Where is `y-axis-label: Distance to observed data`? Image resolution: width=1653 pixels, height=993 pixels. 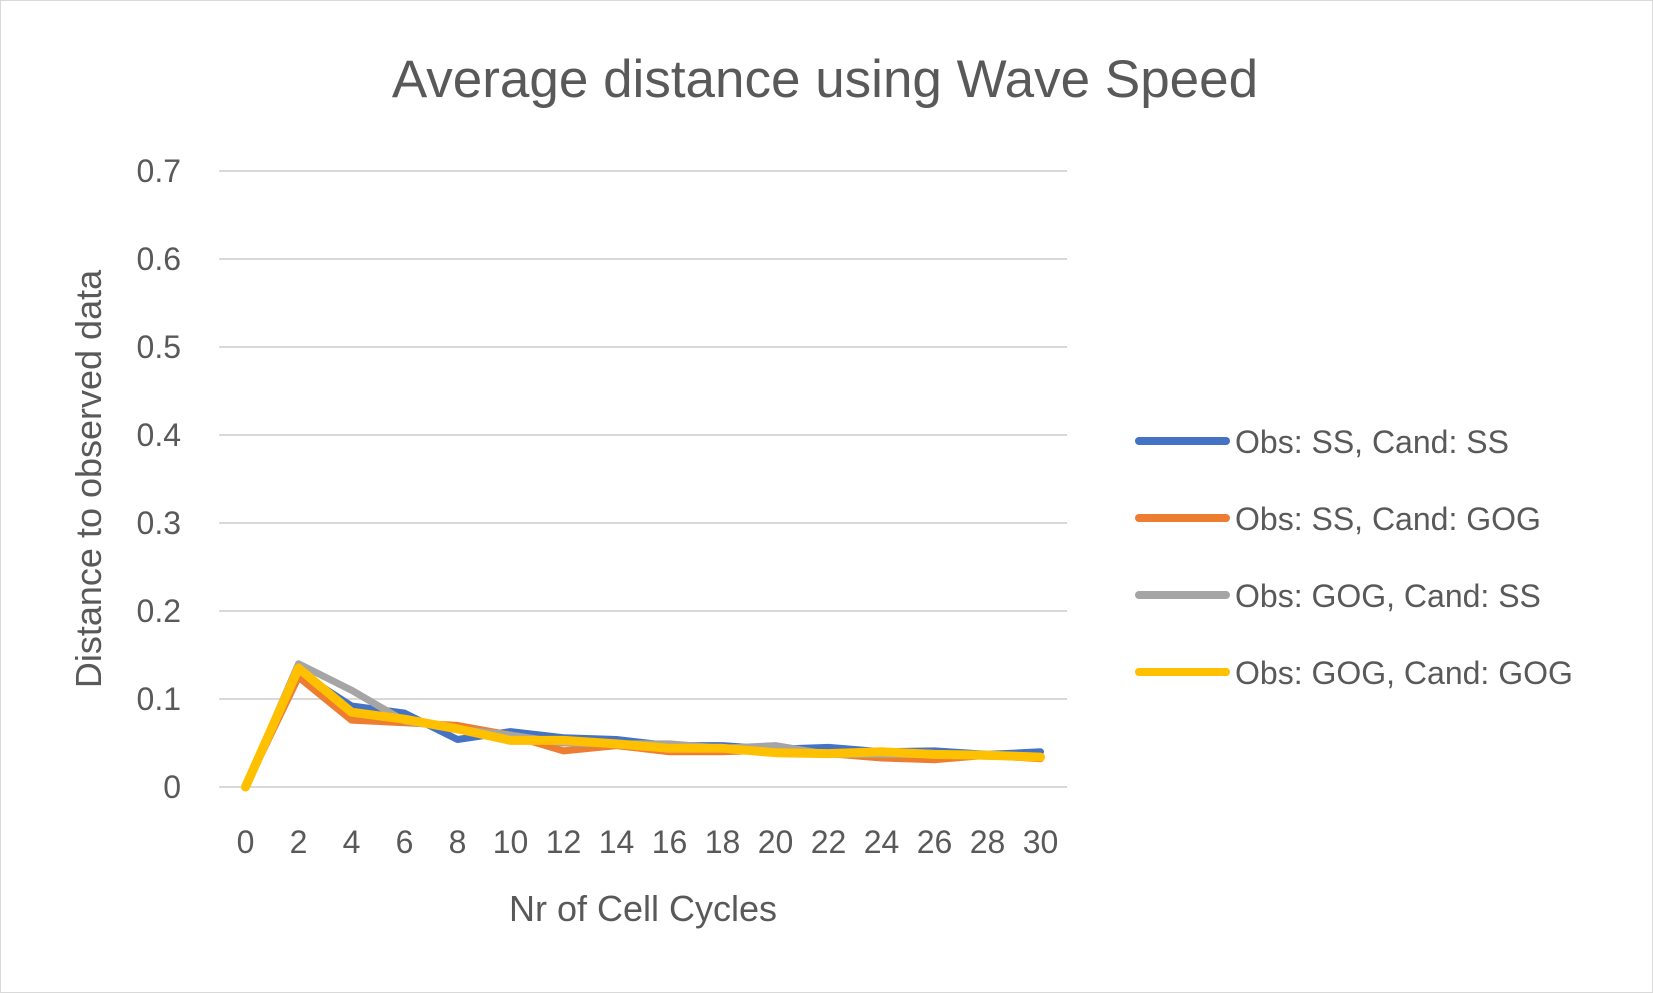 y-axis-label: Distance to observed data is located at coordinates (88, 478).